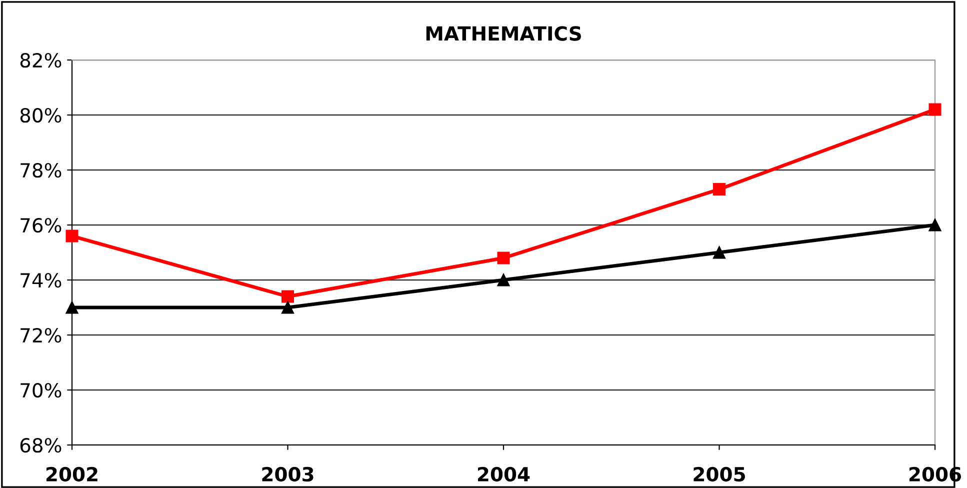 Image resolution: width=967 pixels, height=488 pixels. I want to click on x-tick-label: 2002, so click(72, 474).